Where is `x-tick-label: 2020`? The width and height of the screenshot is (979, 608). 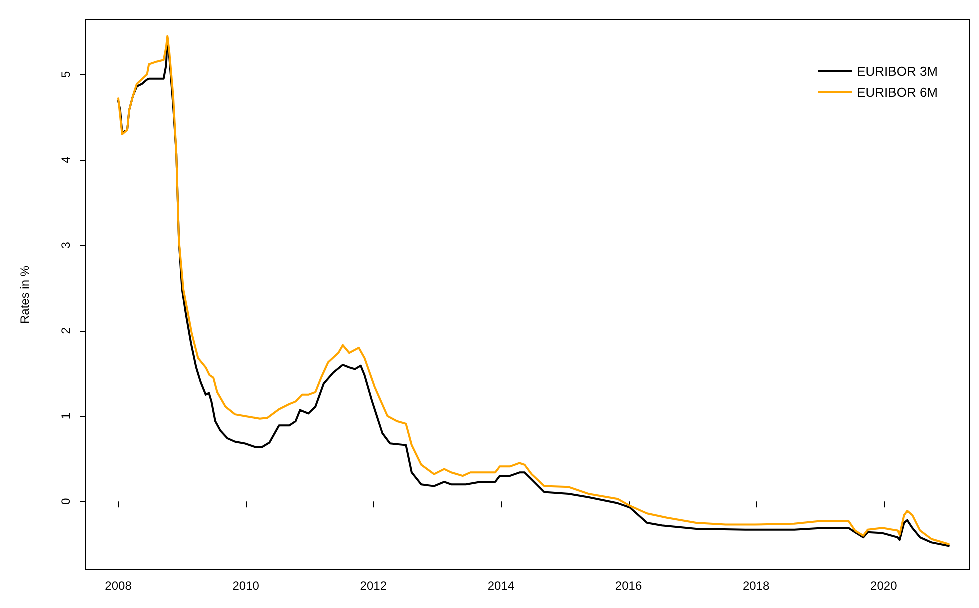
x-tick-label: 2020 is located at coordinates (884, 586).